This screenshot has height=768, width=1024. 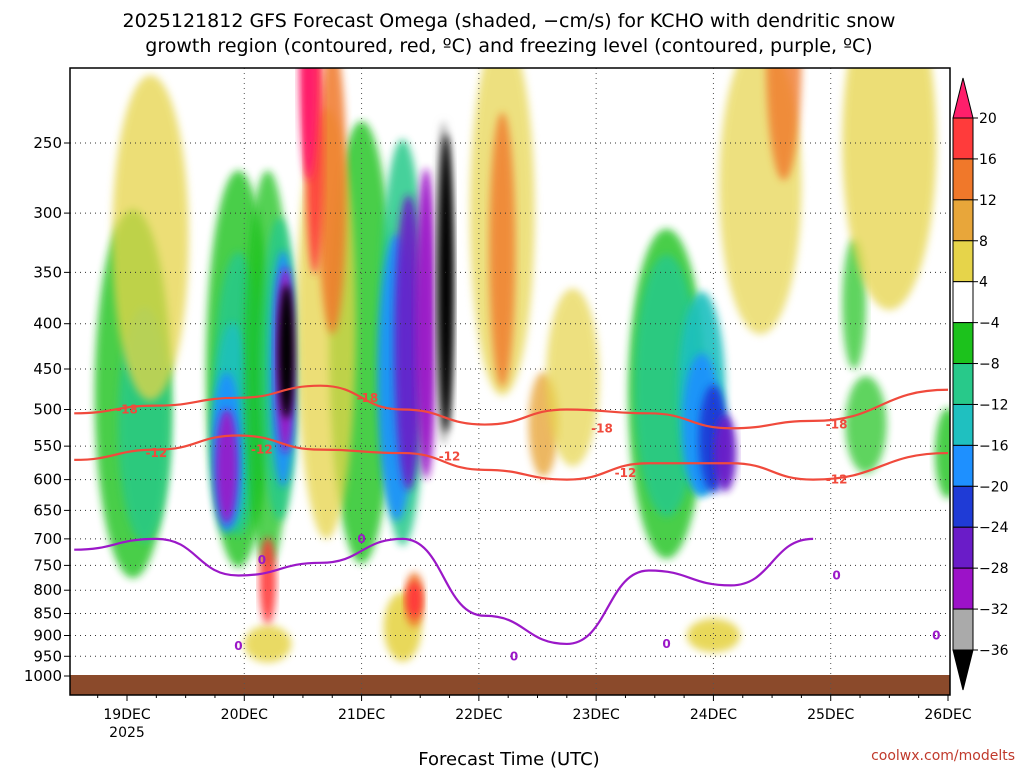 I want to click on colorbar-label: −24, so click(x=994, y=528).